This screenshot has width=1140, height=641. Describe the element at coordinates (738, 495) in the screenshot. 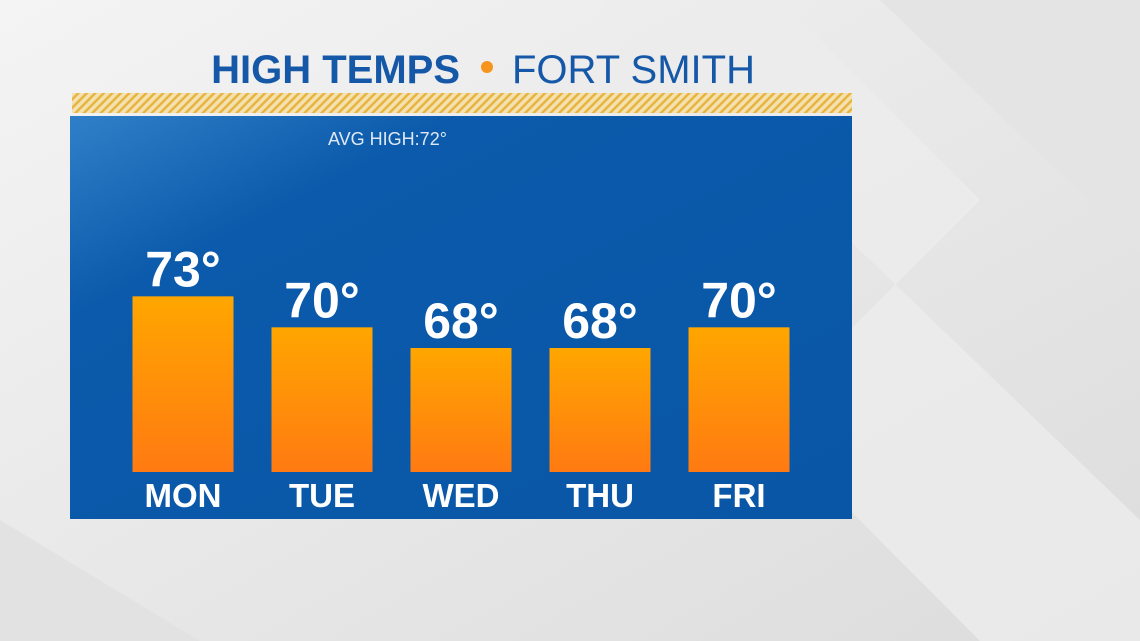

I see `x-tick-label: FRI` at that location.